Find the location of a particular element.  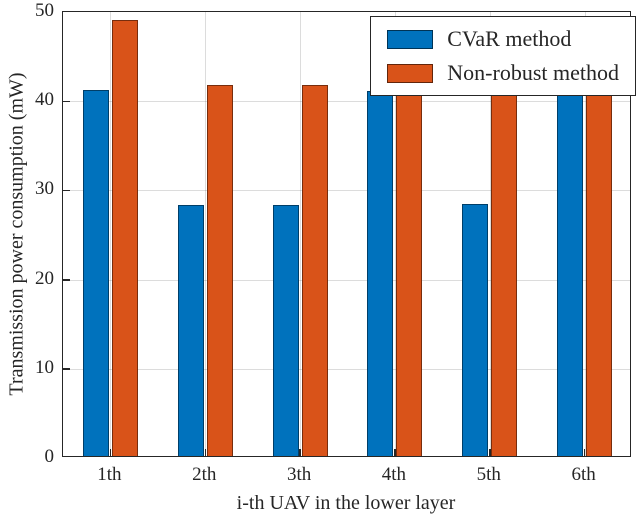

legend-swatch-cvar is located at coordinates (410, 39).